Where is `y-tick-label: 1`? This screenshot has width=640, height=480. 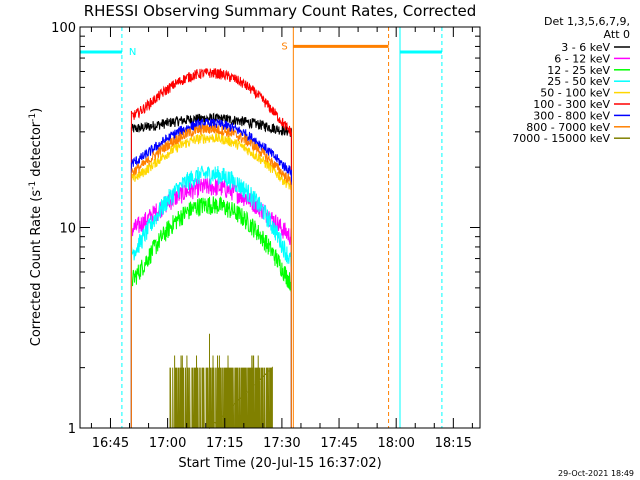 y-tick-label: 1 is located at coordinates (72, 429).